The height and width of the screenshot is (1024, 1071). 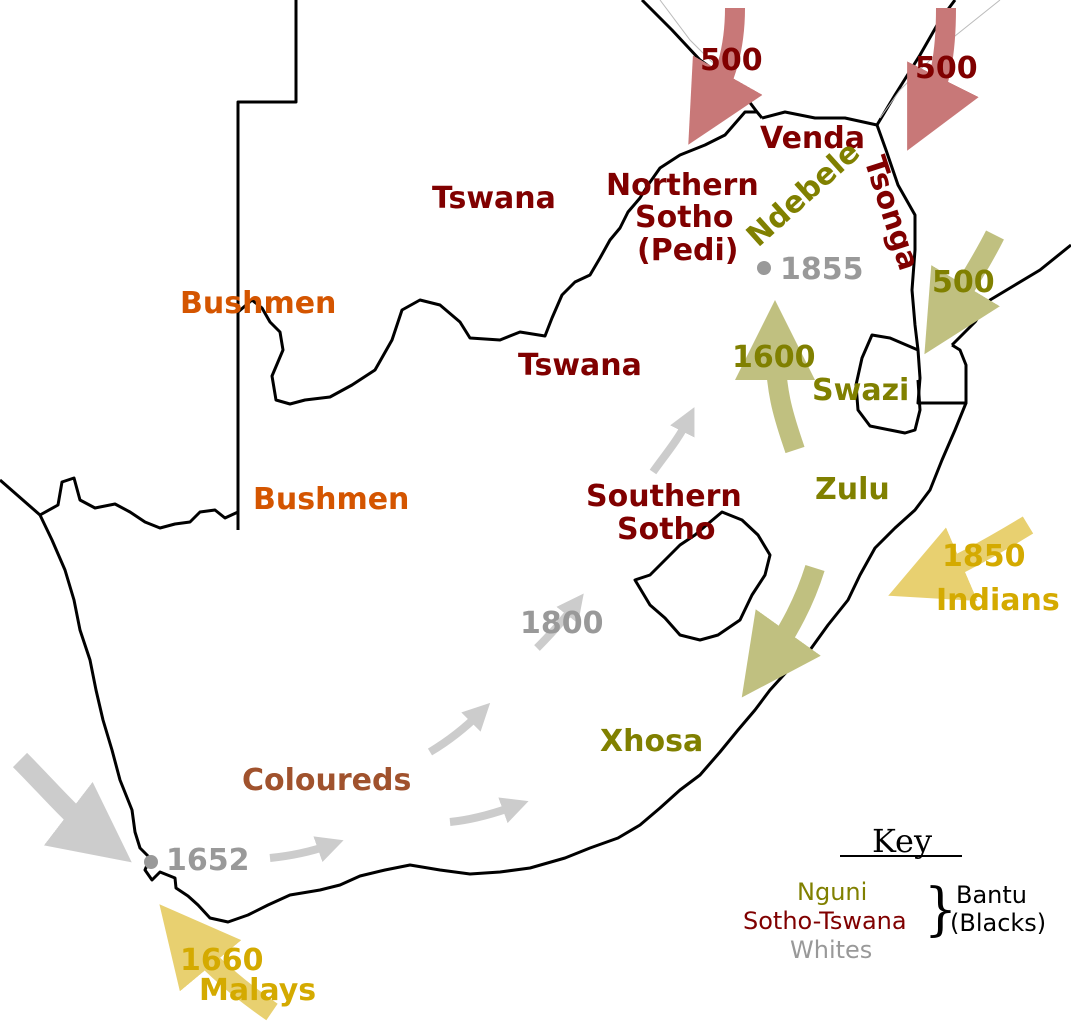 I want to click on lesotho-outline, so click(x=702, y=576).